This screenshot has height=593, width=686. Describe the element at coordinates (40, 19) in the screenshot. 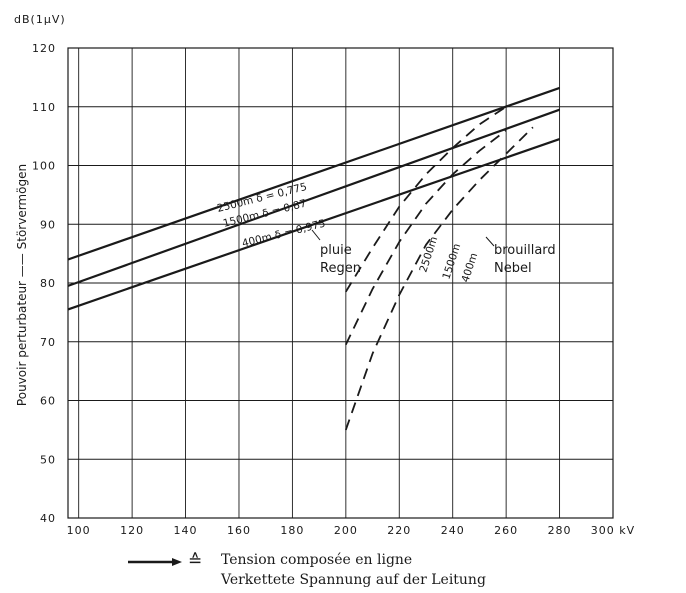

I see `y-axis-top-label: dB(1μV)` at that location.